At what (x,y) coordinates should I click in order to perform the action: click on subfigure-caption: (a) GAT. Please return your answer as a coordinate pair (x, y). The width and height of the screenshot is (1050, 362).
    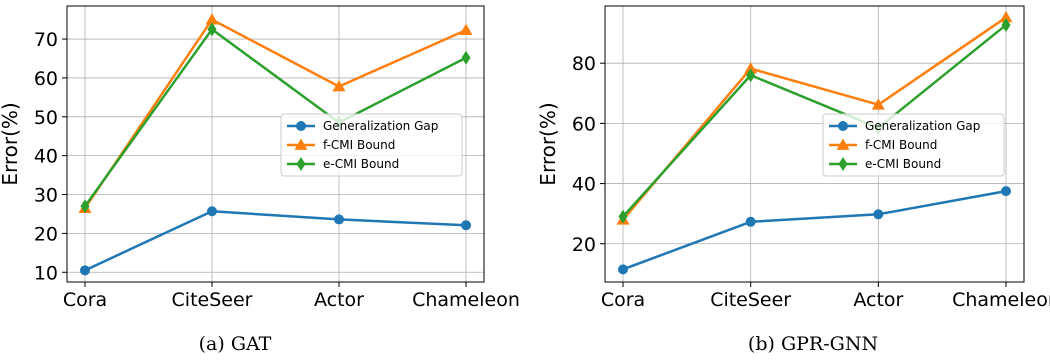
    Looking at the image, I should click on (235, 344).